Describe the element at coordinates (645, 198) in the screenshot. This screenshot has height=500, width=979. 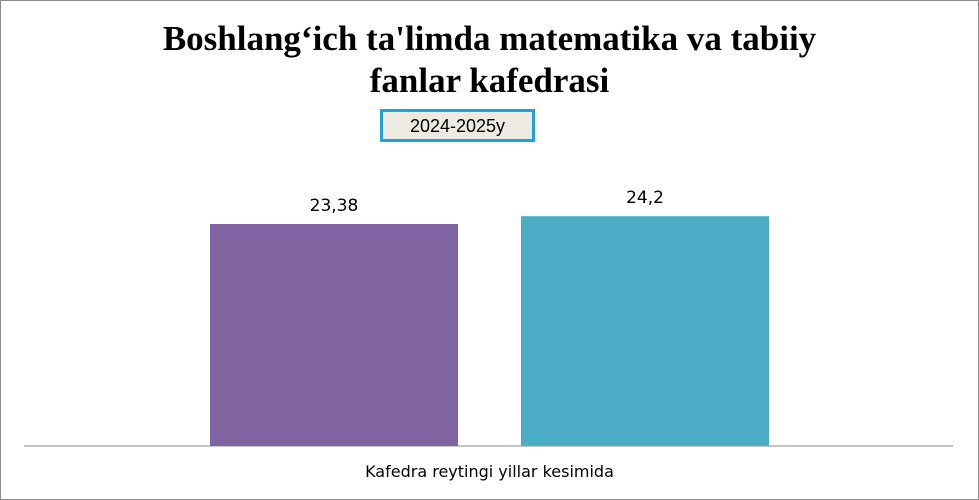
I see `data-label-2: 24,2` at that location.